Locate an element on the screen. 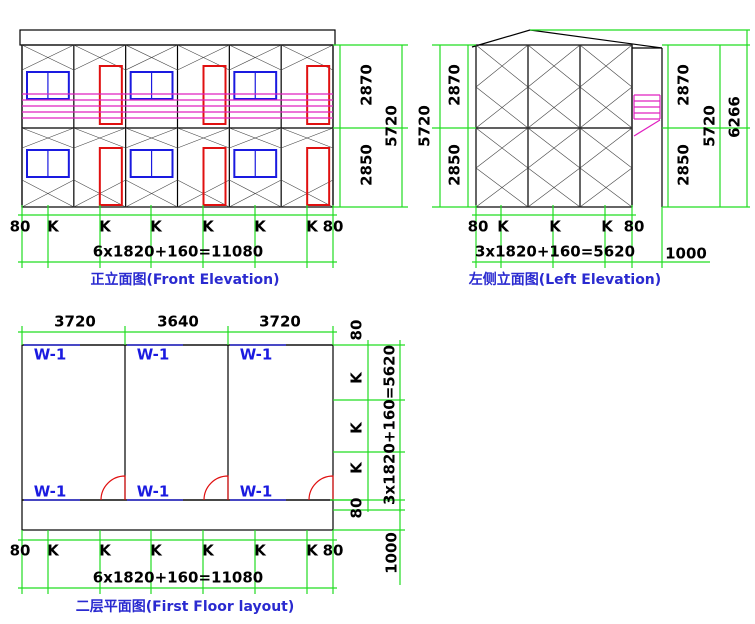 This screenshot has width=755, height=624. stair is located at coordinates (647, 128).